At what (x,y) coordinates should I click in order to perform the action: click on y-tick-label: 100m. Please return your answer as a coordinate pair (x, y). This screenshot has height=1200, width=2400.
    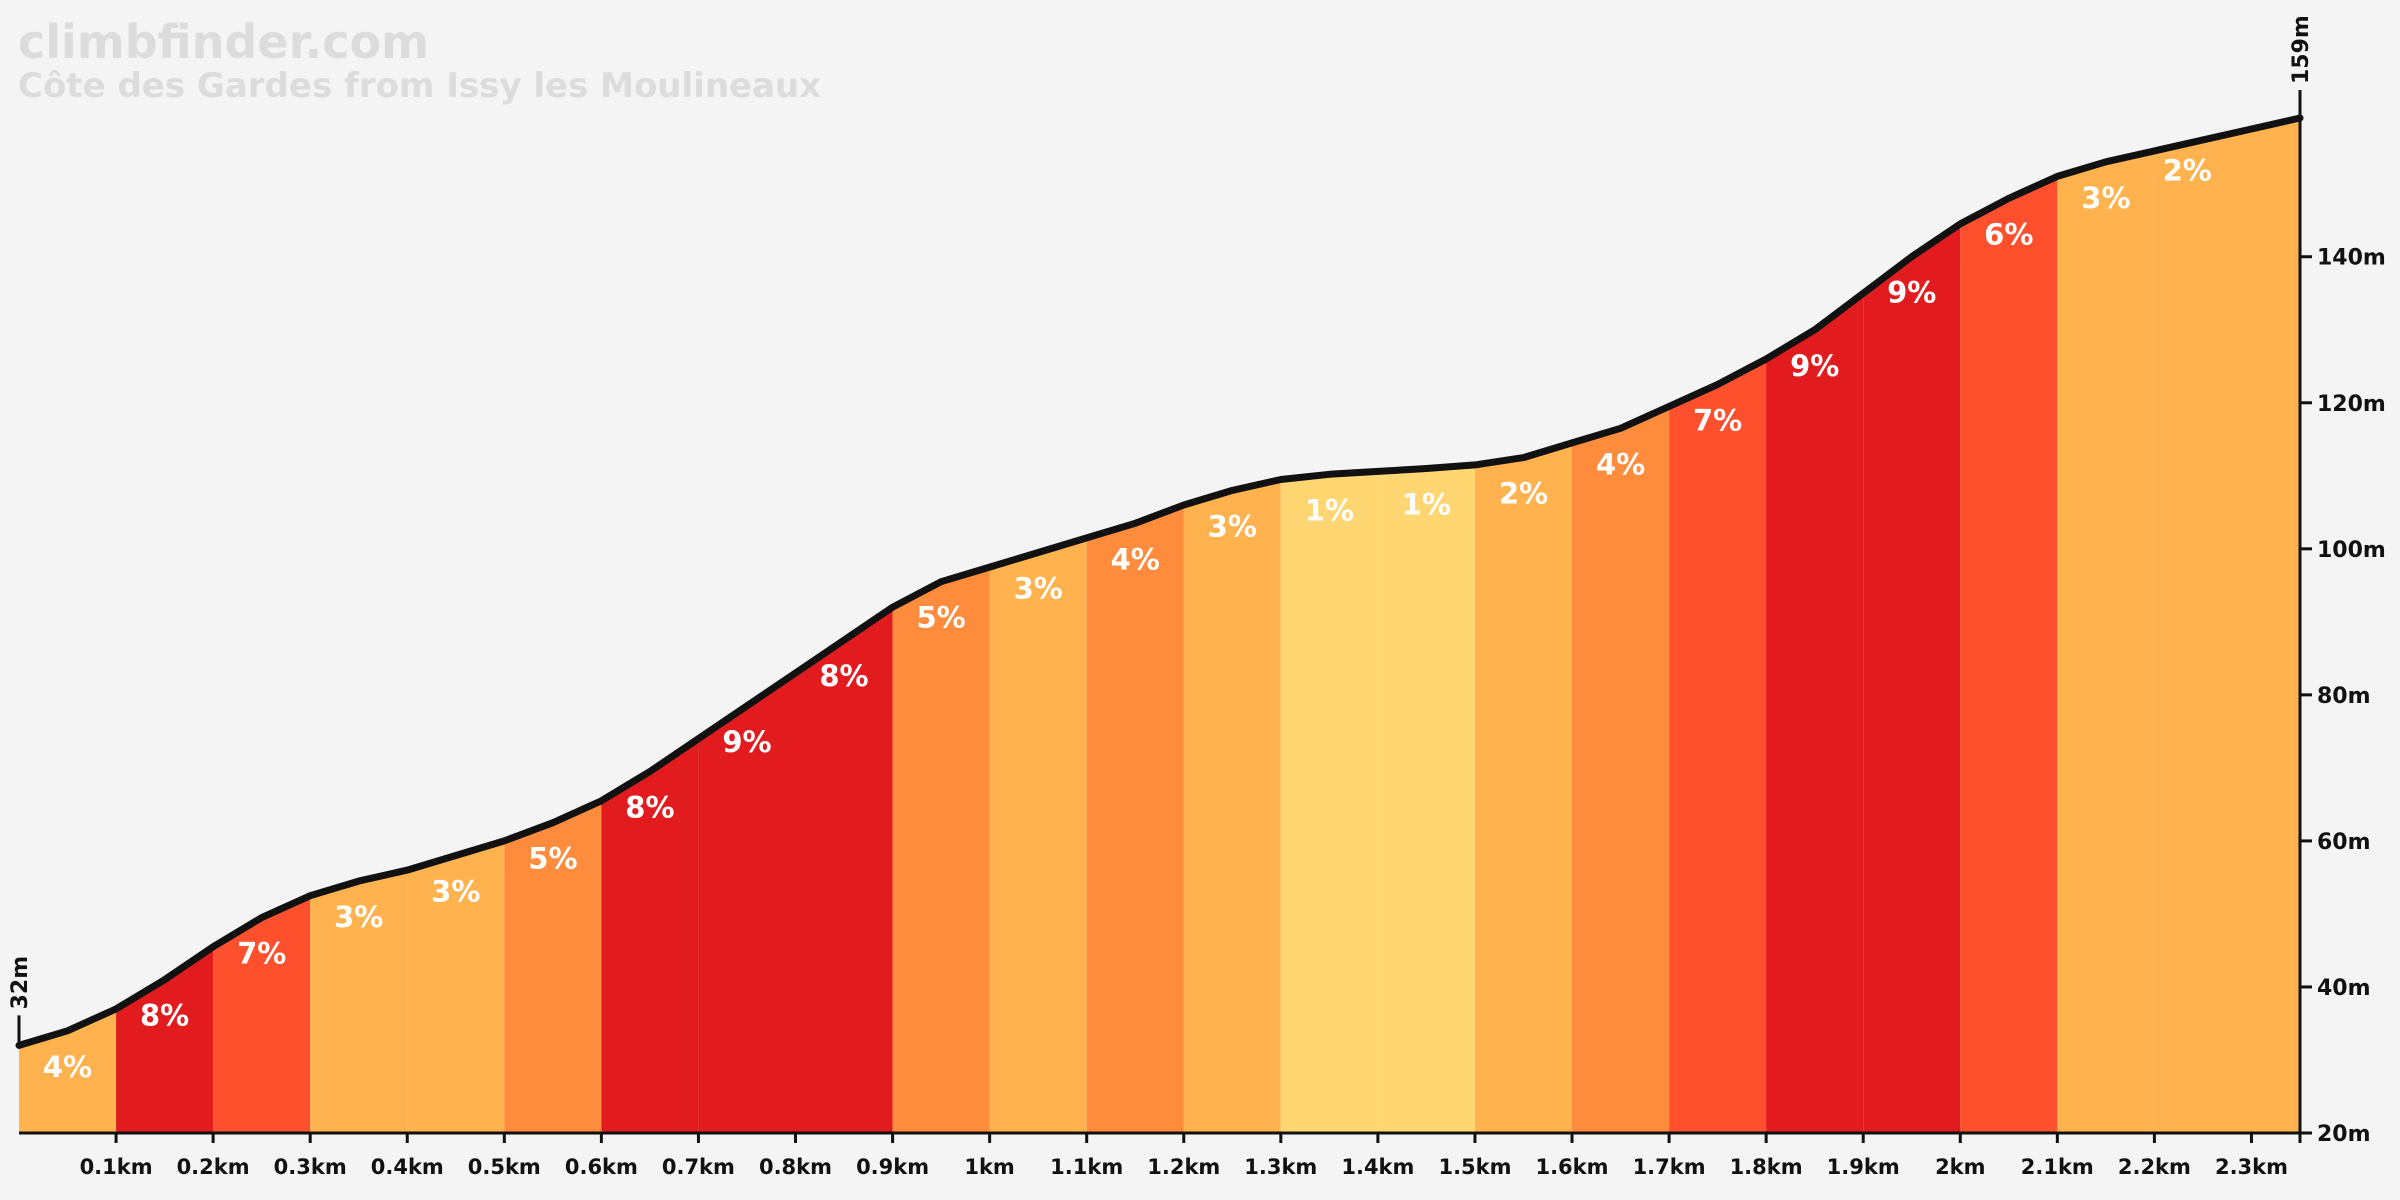
    Looking at the image, I should click on (2351, 550).